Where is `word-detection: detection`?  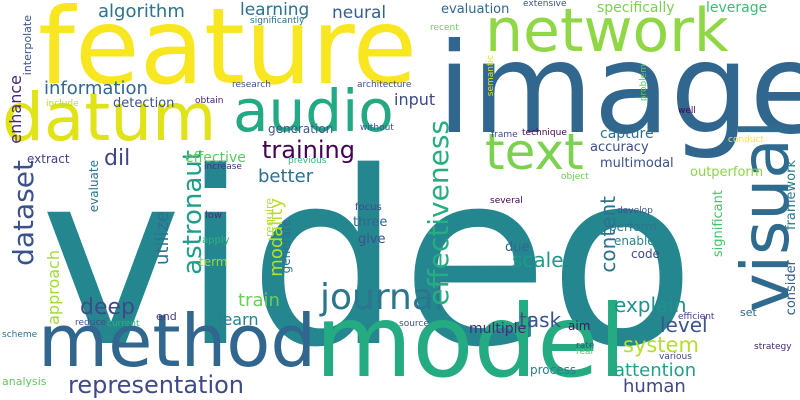 word-detection: detection is located at coordinates (144, 103).